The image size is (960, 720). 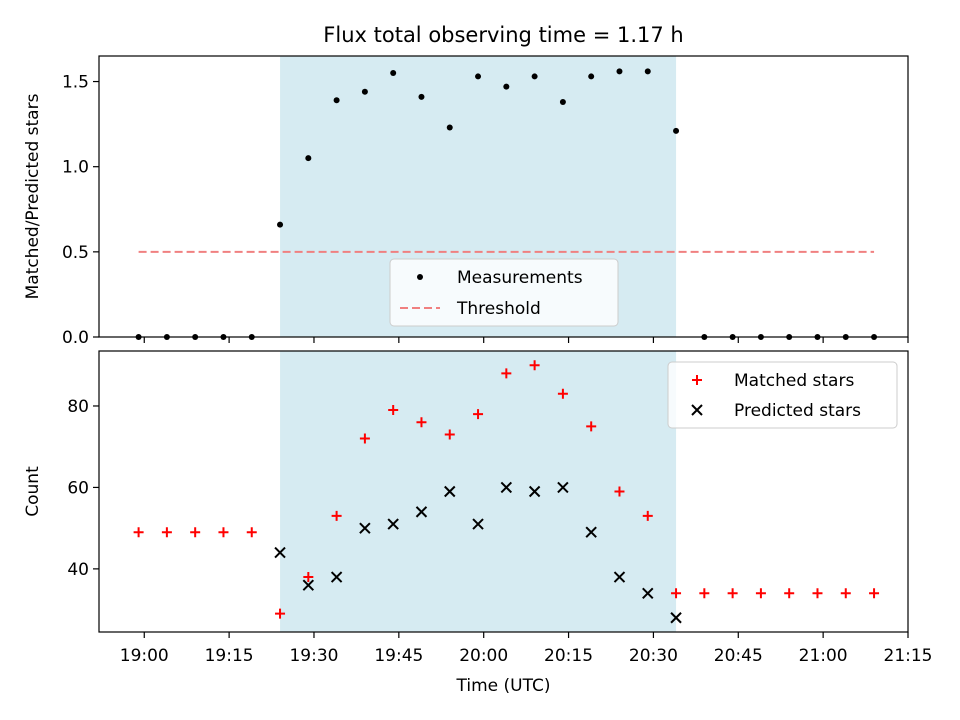 I want to click on x-tick-label: 19:15, so click(x=229, y=656).